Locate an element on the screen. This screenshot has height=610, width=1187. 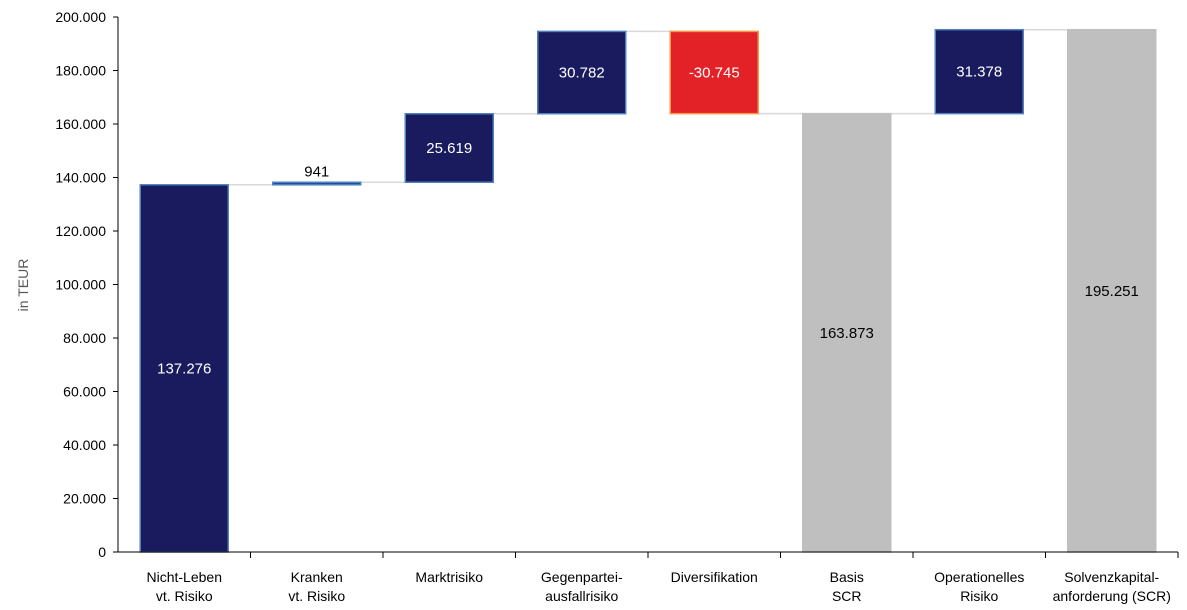
data-label: 195.251 is located at coordinates (1112, 291).